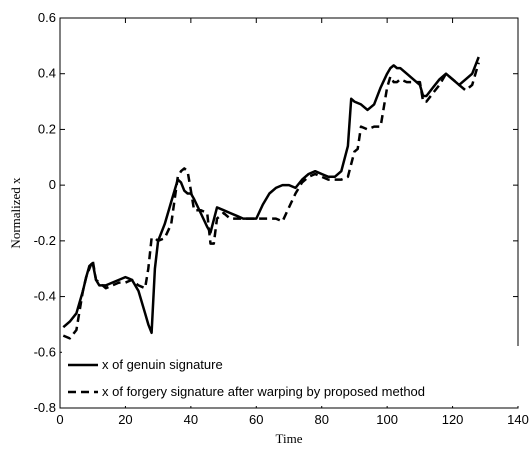  What do you see at coordinates (125, 419) in the screenshot?
I see `x-tick-label: 20` at bounding box center [125, 419].